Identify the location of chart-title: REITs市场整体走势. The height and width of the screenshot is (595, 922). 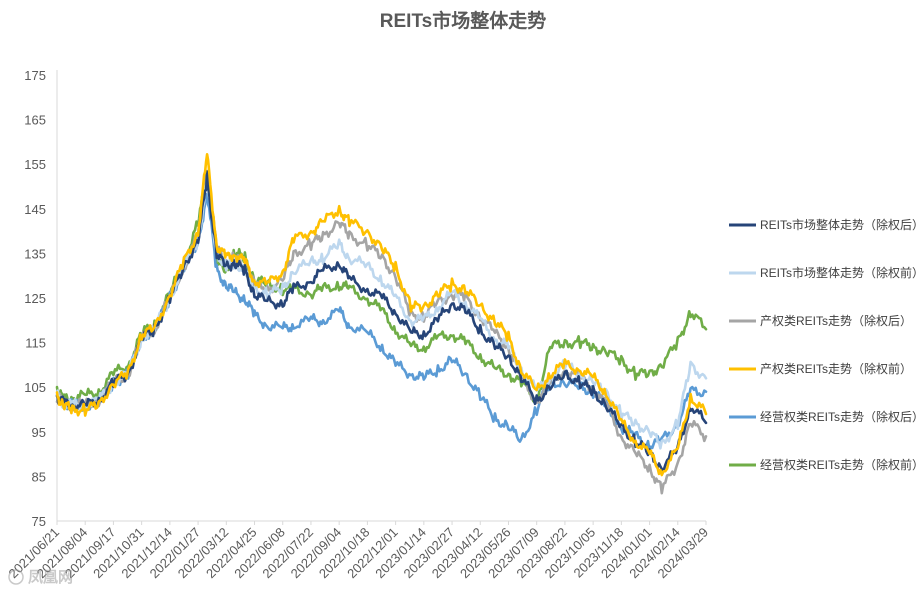
(463, 20).